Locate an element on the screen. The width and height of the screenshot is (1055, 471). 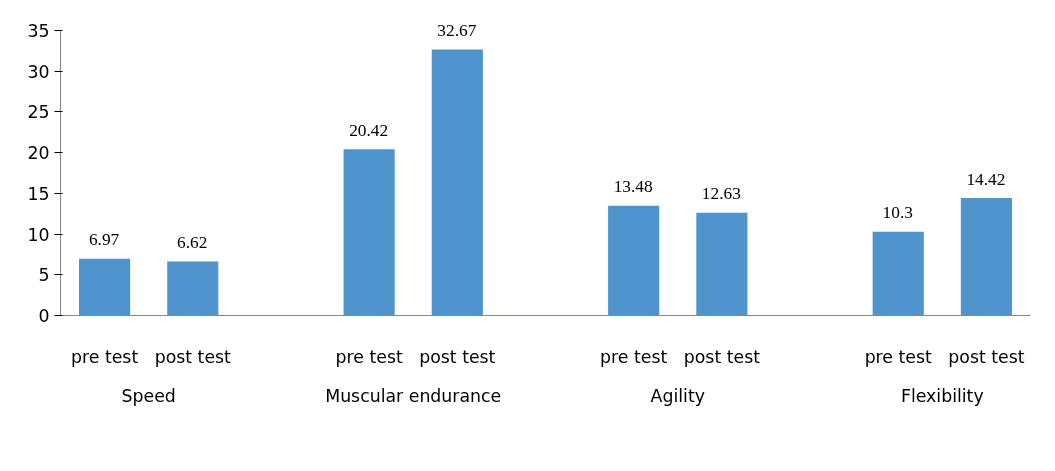
y-tick-label: 35 is located at coordinates (38, 31).